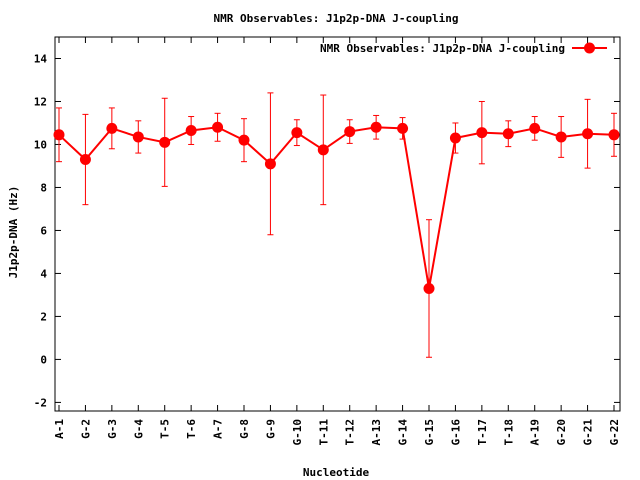  I want to click on x-tick-label: A-13, so click(376, 432).